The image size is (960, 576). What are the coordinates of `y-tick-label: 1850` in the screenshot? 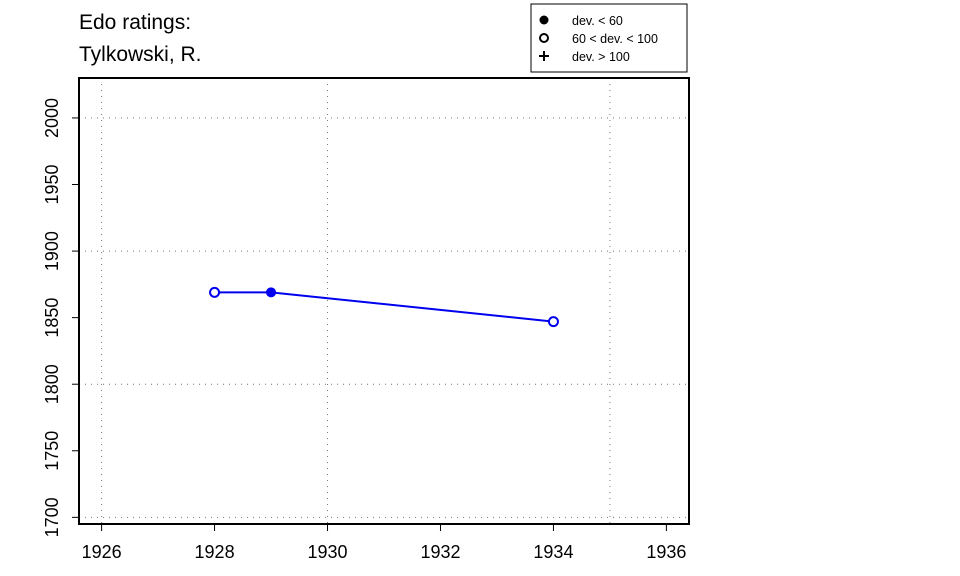 It's located at (52, 318).